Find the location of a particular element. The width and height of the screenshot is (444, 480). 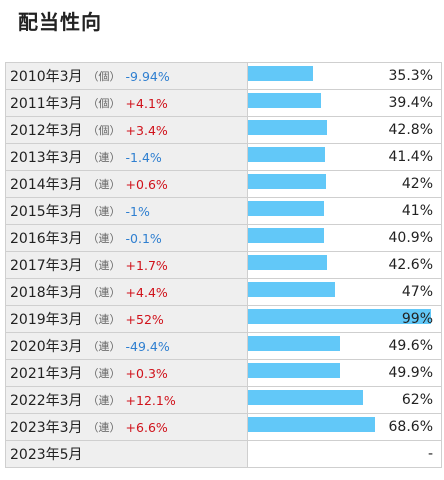

row-label: 2019年3月 （連） +52% is located at coordinates (127, 319).